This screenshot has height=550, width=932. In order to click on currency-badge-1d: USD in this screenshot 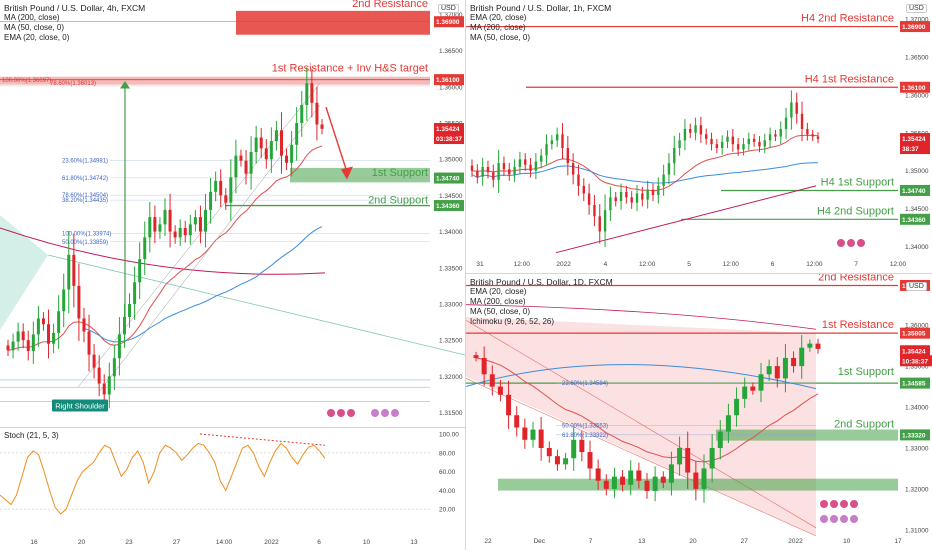, I will do `click(916, 286)`.